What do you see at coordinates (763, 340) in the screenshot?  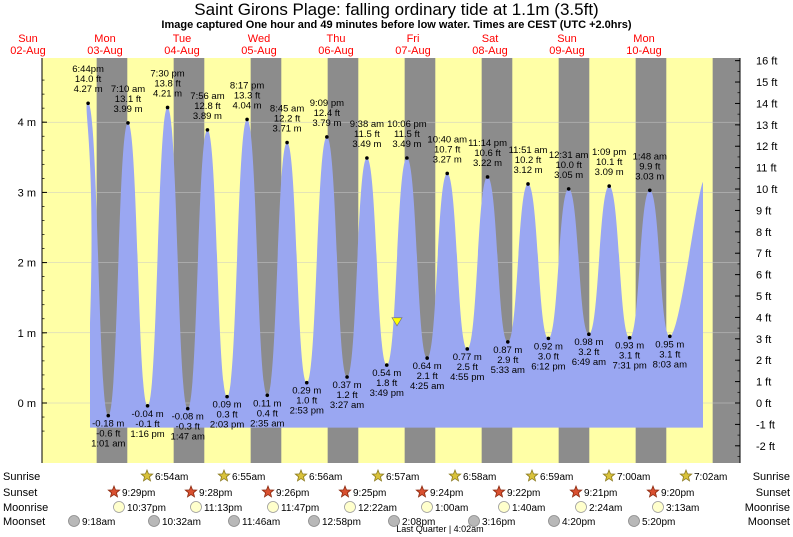 I see `right-tick-label: 3 ft` at bounding box center [763, 340].